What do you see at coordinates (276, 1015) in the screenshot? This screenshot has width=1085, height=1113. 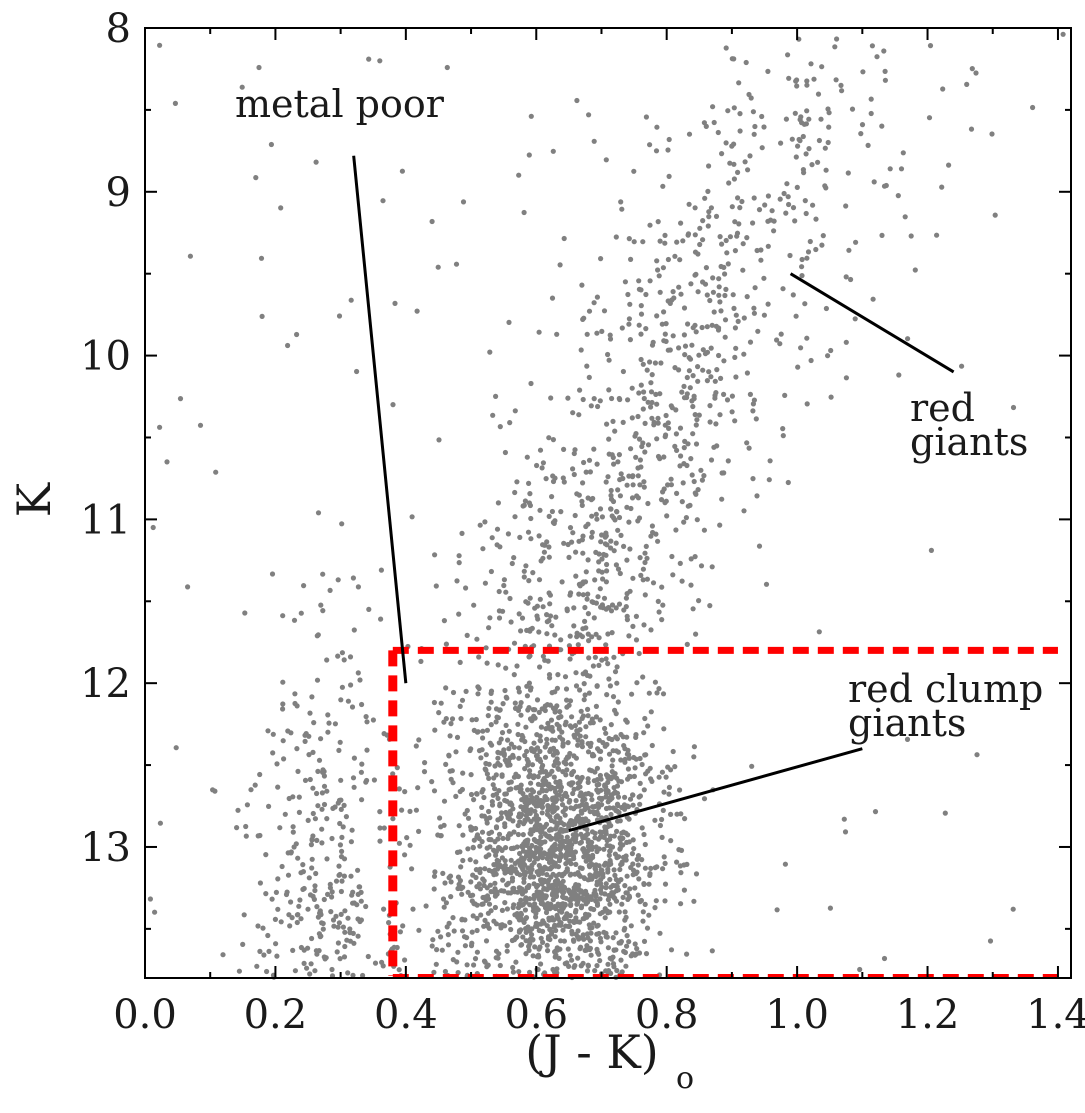 I see `x-tick-label: 0.2` at bounding box center [276, 1015].